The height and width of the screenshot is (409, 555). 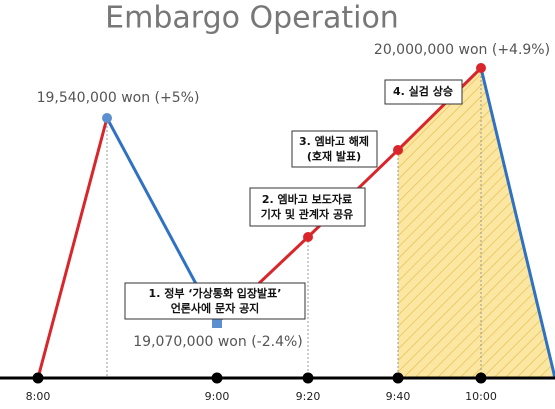 What do you see at coordinates (218, 342) in the screenshot?
I see `price-label: 19,070,000 won (-2.4%)` at bounding box center [218, 342].